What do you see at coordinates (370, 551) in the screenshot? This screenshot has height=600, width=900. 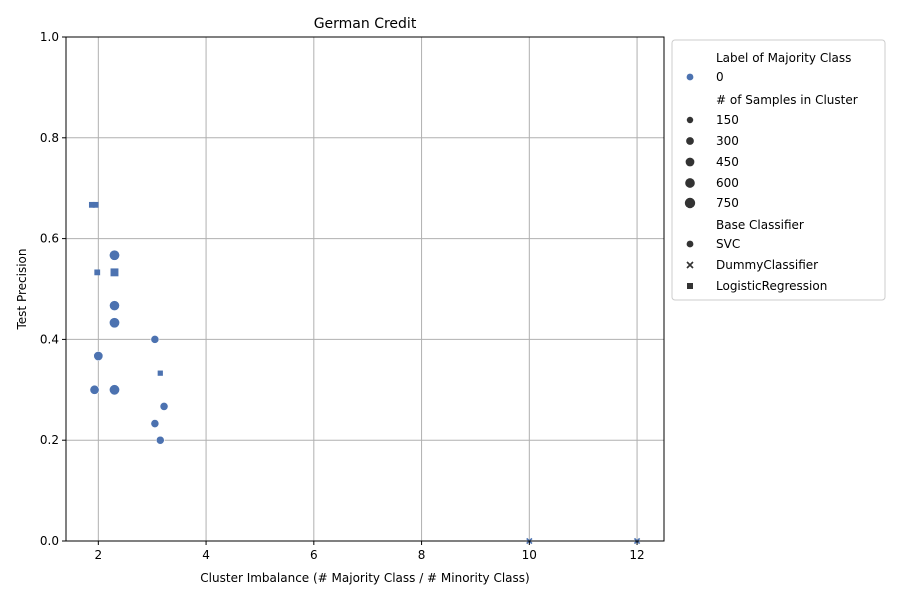 I see `x-ticks: 2 4 6 8 10 12` at bounding box center [370, 551].